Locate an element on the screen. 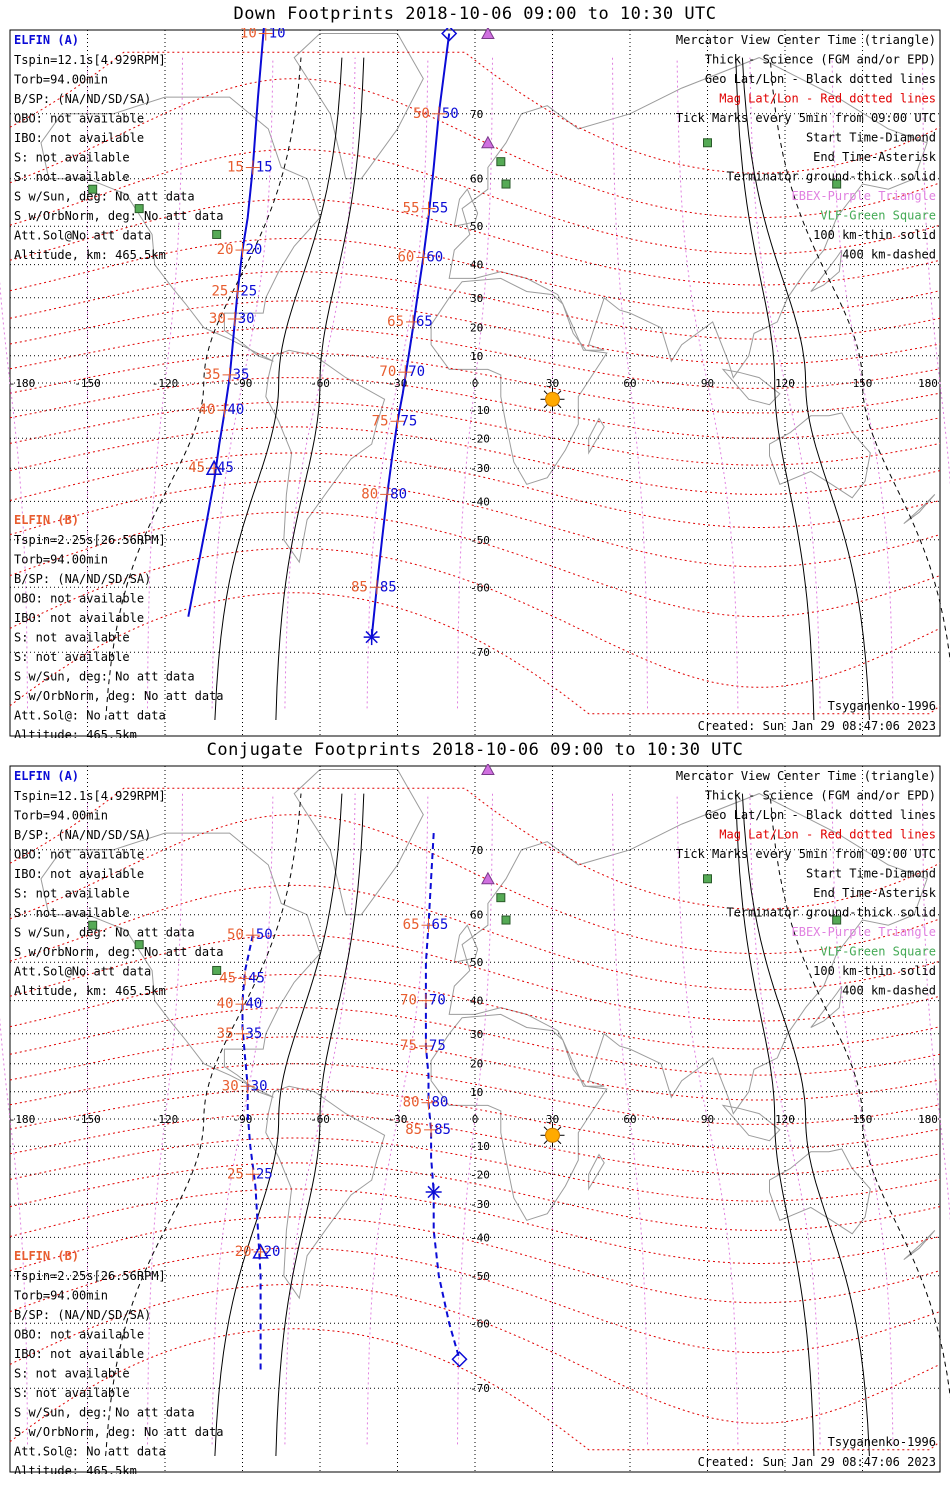 The image size is (950, 1500). y-tick-label: -30 is located at coordinates (480, 1204).